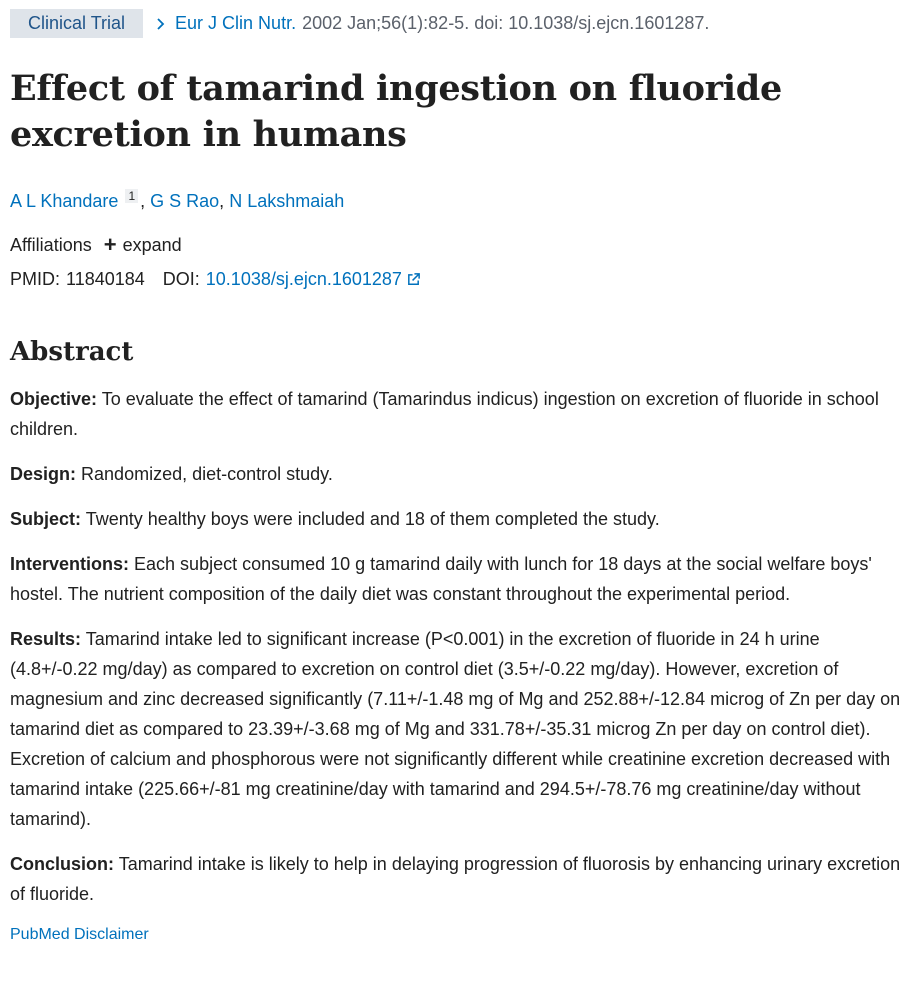  I want to click on plus-icon: +, so click(110, 244).